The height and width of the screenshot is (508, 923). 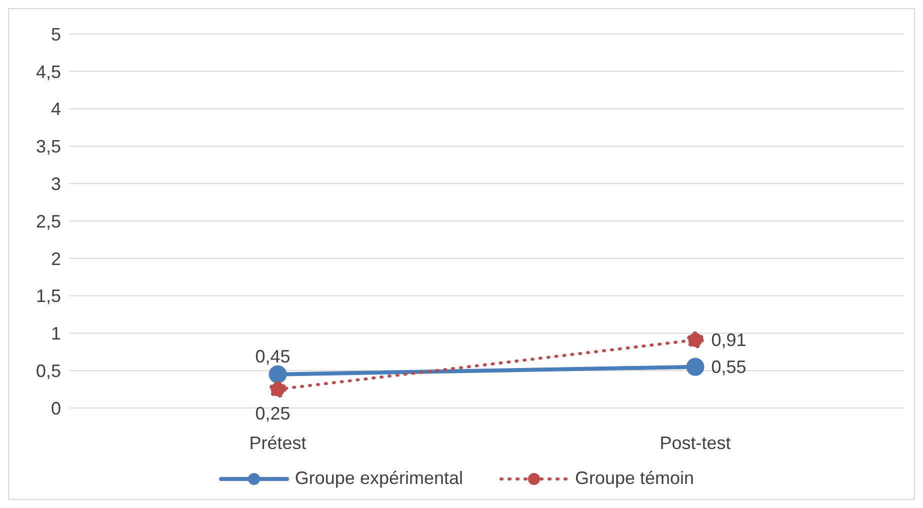 What do you see at coordinates (55, 334) in the screenshot?
I see `y-tick-label: 1` at bounding box center [55, 334].